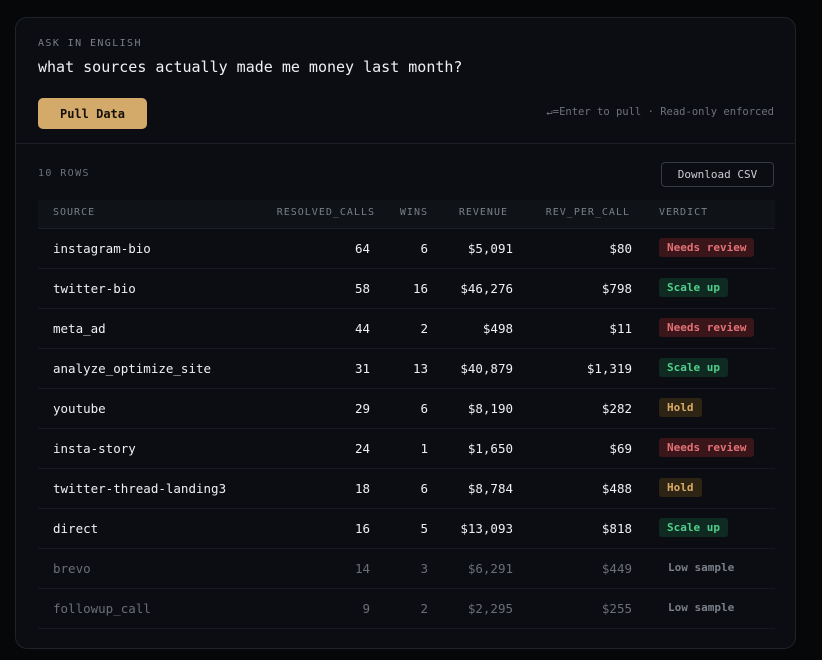 This screenshot has width=822, height=660. What do you see at coordinates (362, 248) in the screenshot?
I see `cell-resolved-calls: 64` at bounding box center [362, 248].